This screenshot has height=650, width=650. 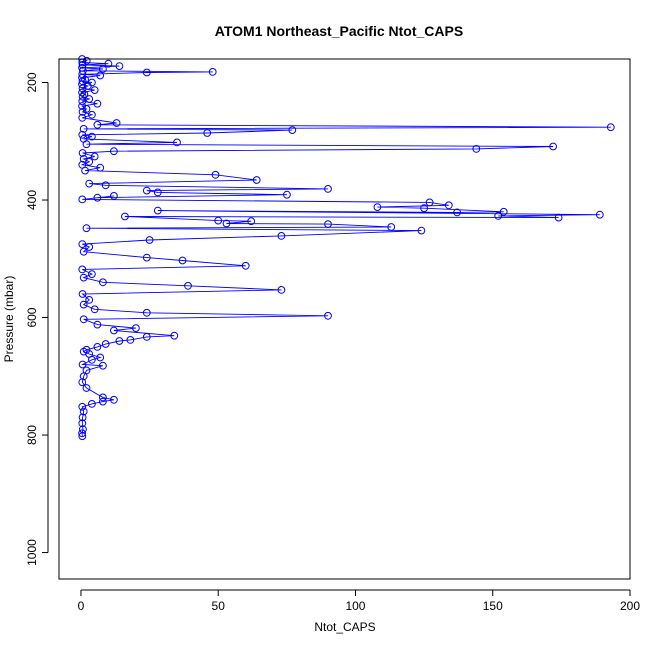 What do you see at coordinates (32, 317) in the screenshot?
I see `y-tick-label: 600` at bounding box center [32, 317].